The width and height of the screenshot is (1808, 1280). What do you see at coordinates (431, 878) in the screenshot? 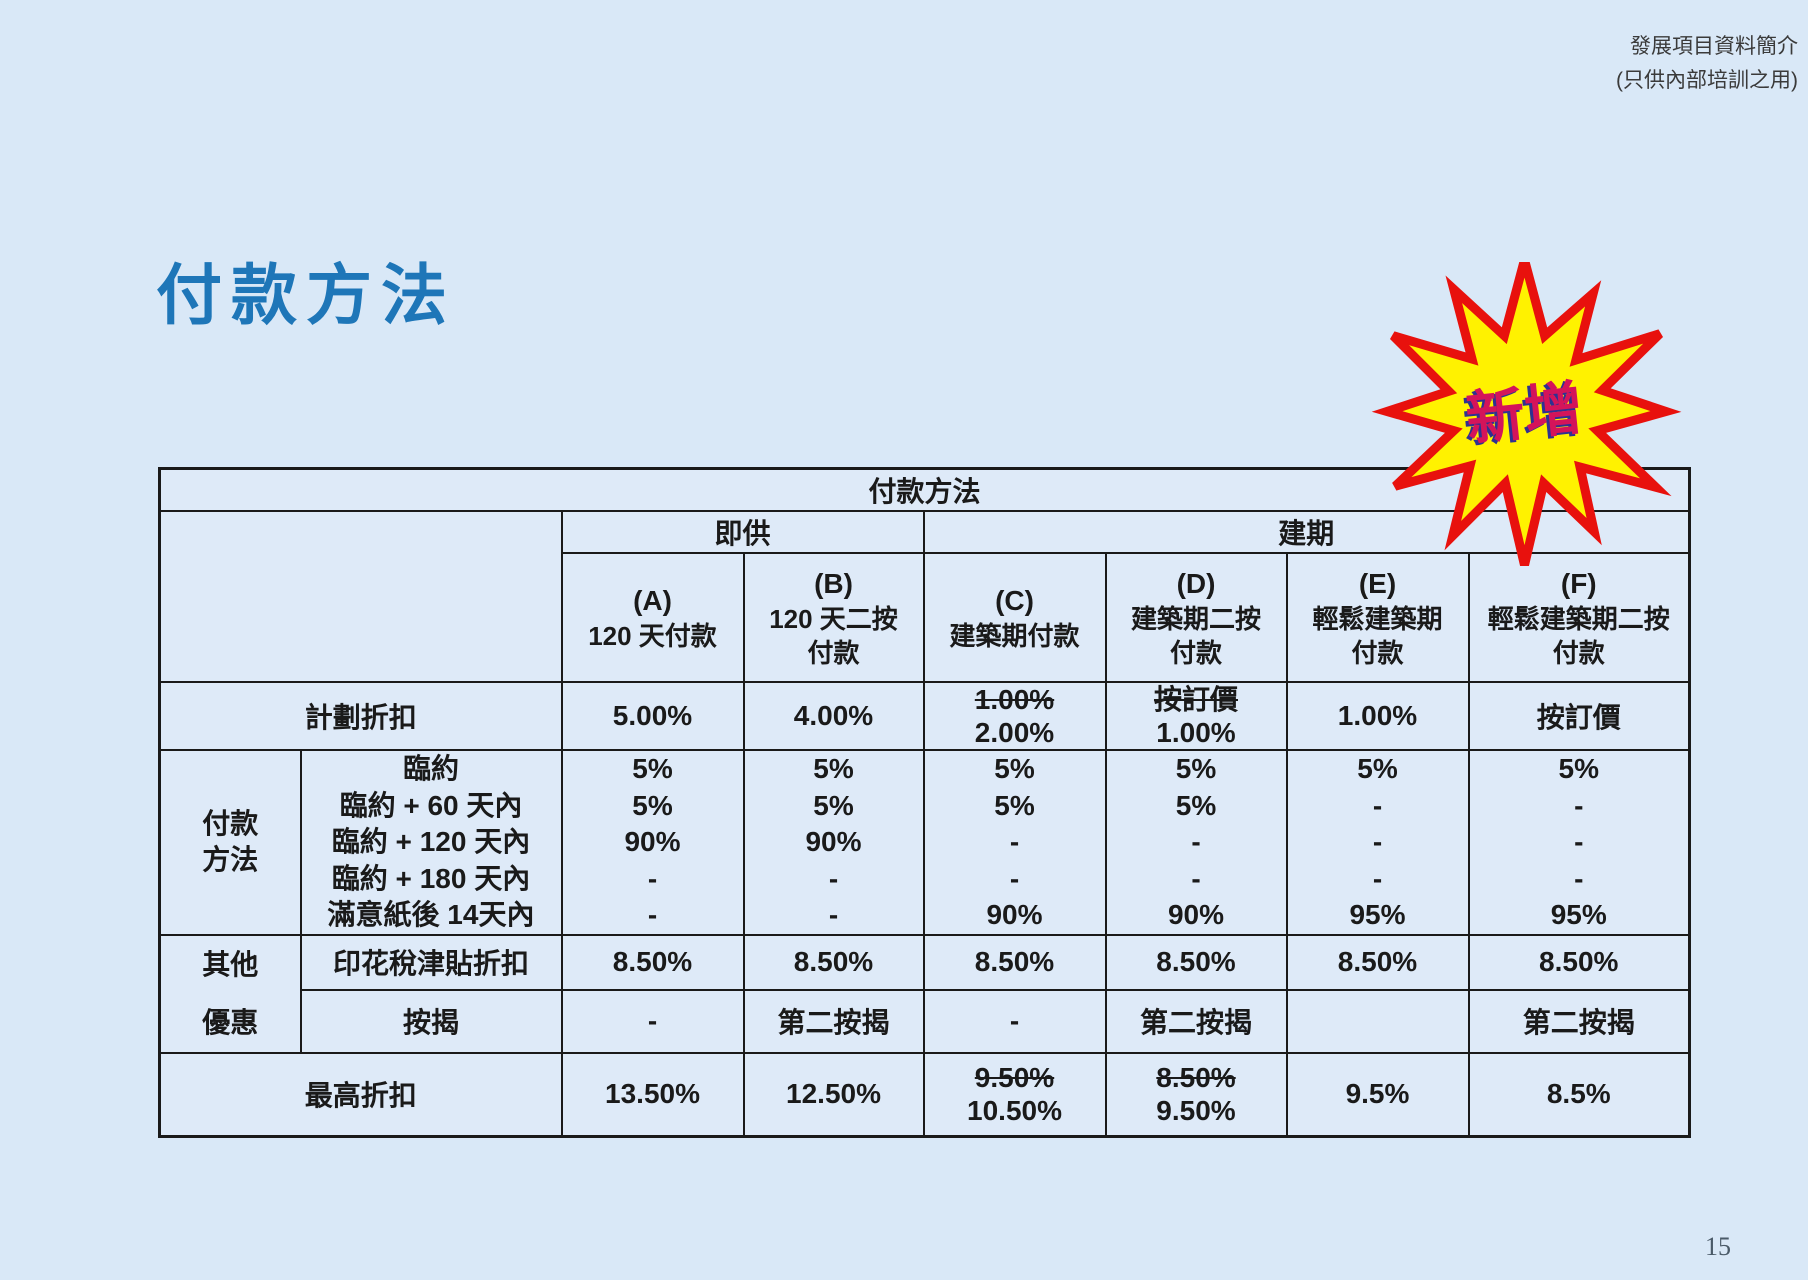
I see `schedule-row-label: 臨約 + 180 天內` at bounding box center [431, 878].